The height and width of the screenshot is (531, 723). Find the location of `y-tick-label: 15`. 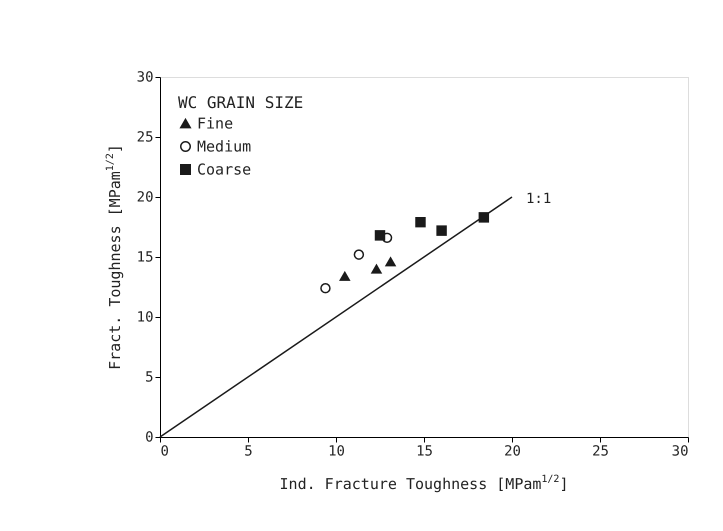

y-tick-label: 15 is located at coordinates (145, 258).